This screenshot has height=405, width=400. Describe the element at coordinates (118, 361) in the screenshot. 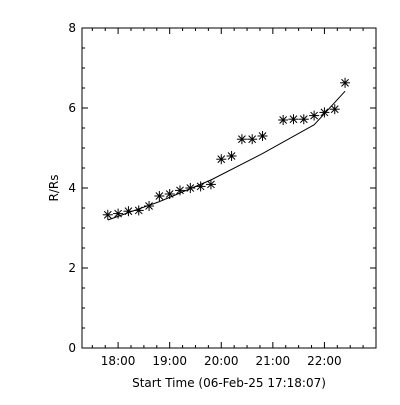

I see `x-tick-label: 18:00` at that location.